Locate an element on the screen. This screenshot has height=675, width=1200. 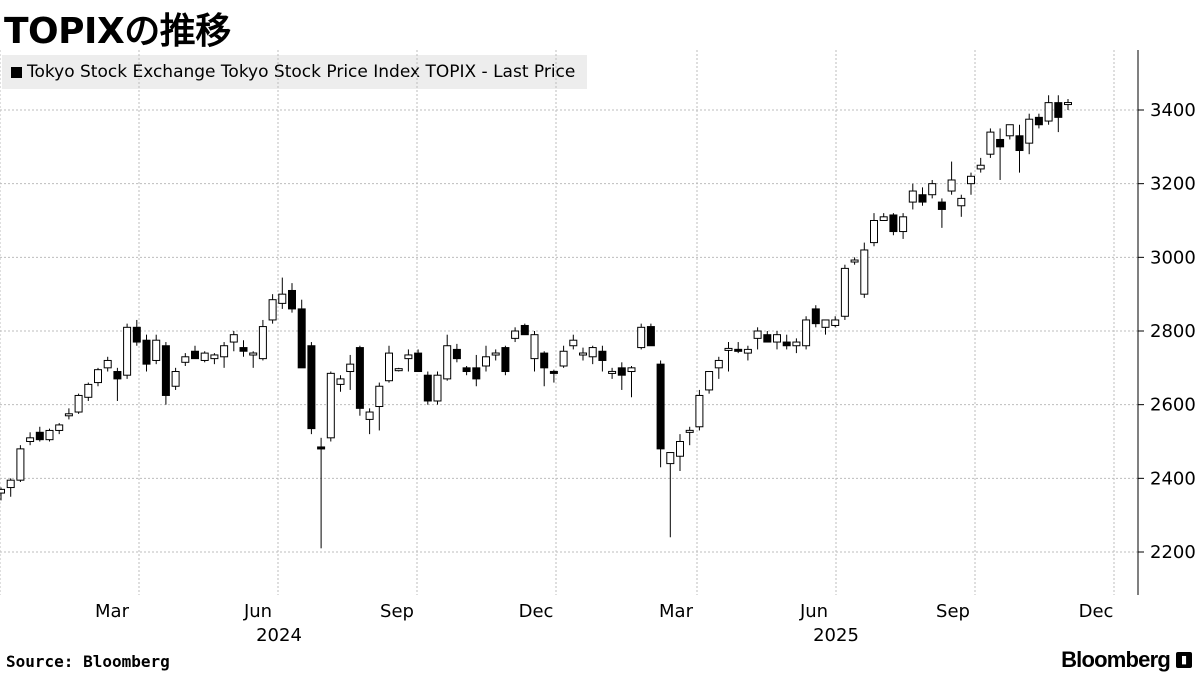
x-tick-label: Jun is located at coordinates (813, 611).